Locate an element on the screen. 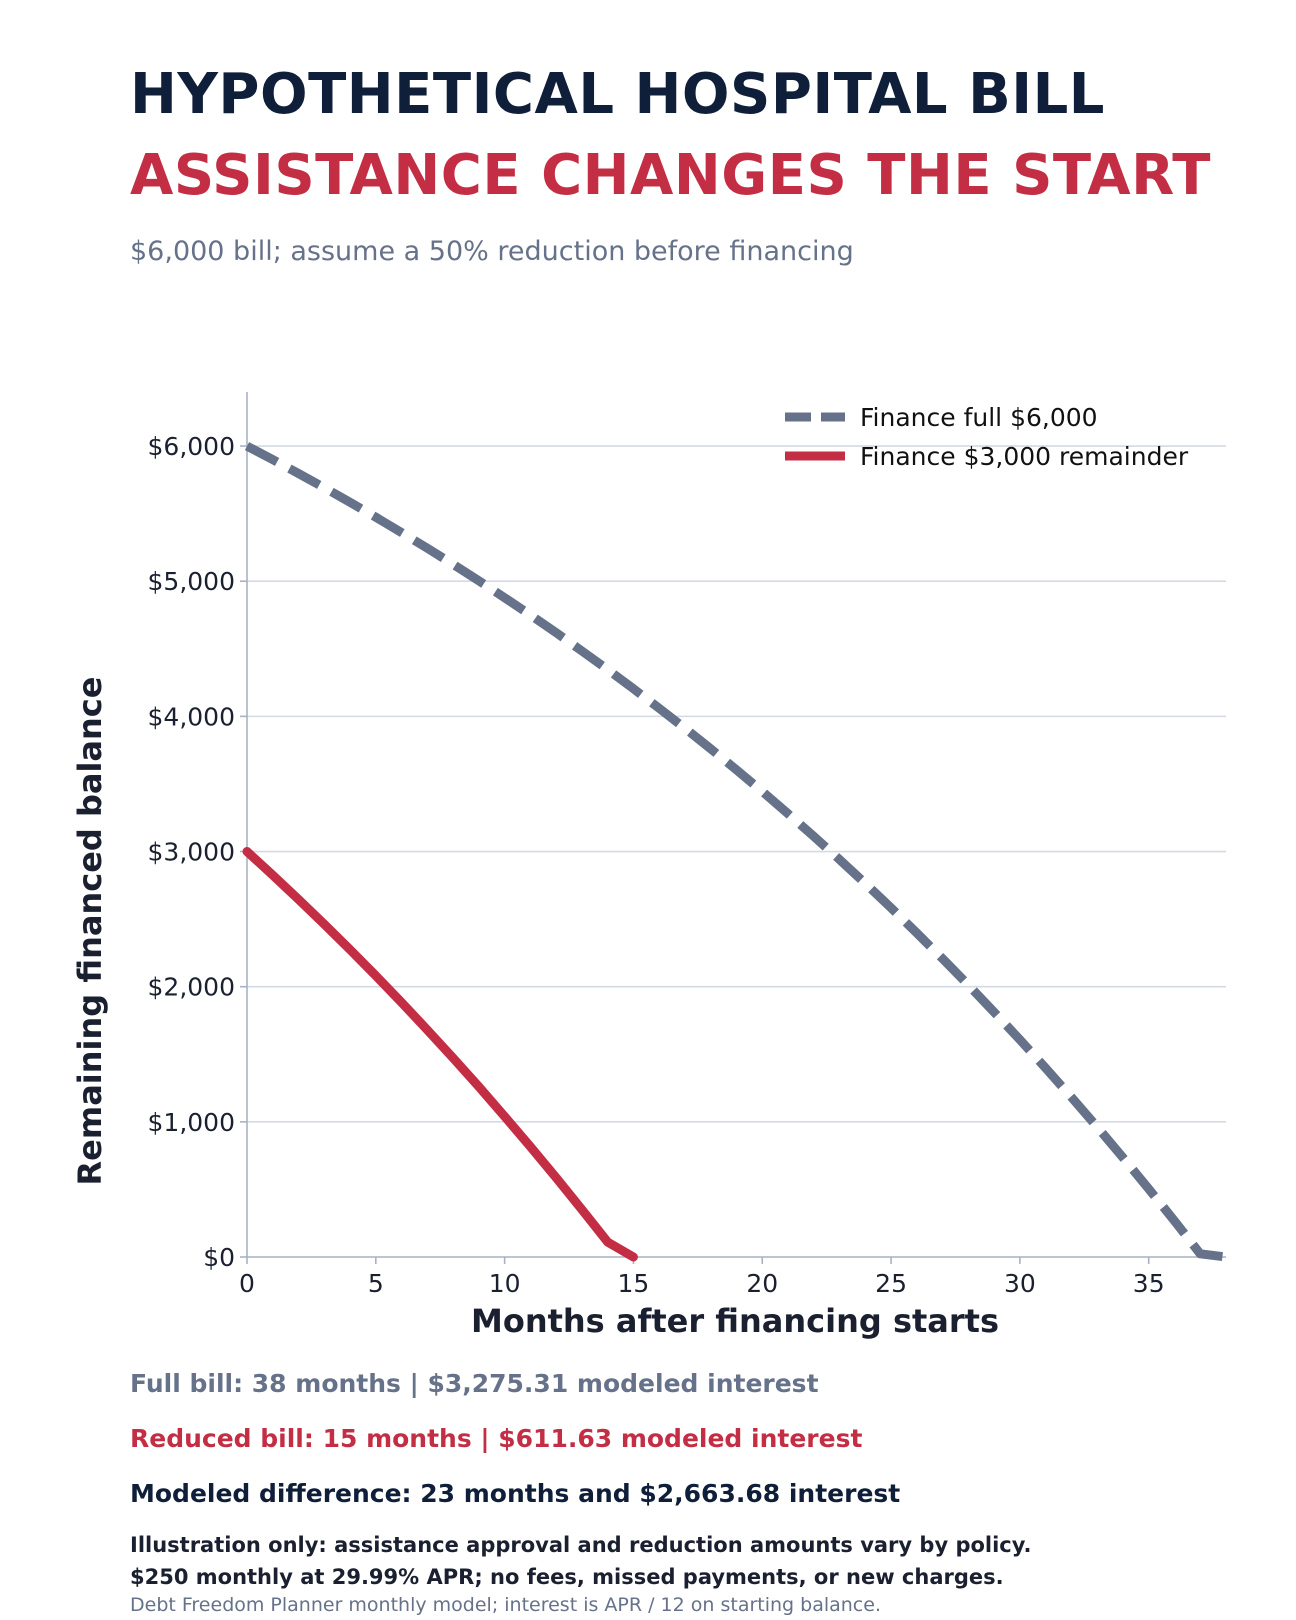 The height and width of the screenshot is (1620, 1296). x-tick-label: 0 is located at coordinates (247, 1283).